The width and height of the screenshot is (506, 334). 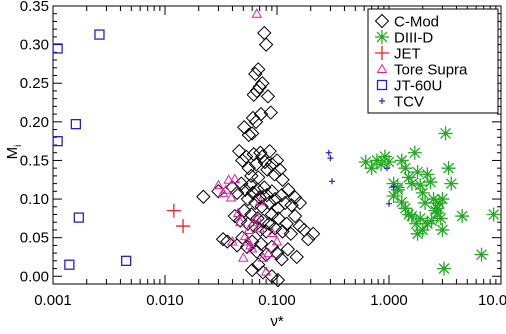 I want to click on y-tick-label: 0.05, so click(x=34, y=238).